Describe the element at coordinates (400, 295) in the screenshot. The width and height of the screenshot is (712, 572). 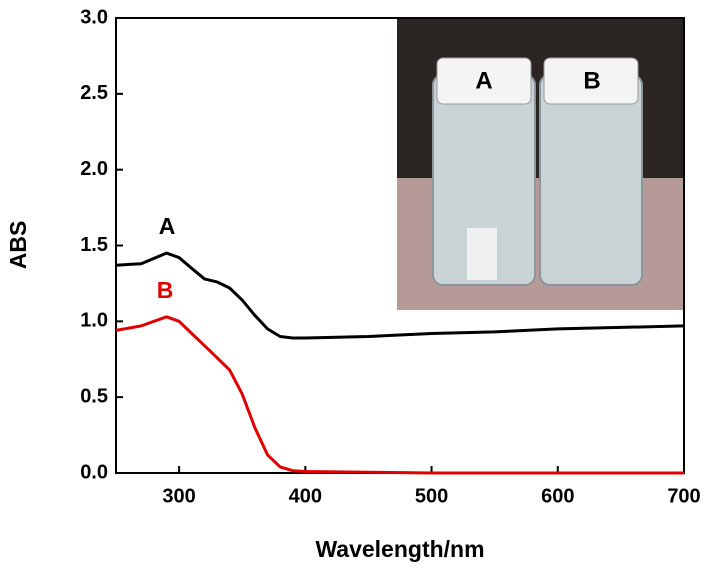
I see `series-line` at that location.